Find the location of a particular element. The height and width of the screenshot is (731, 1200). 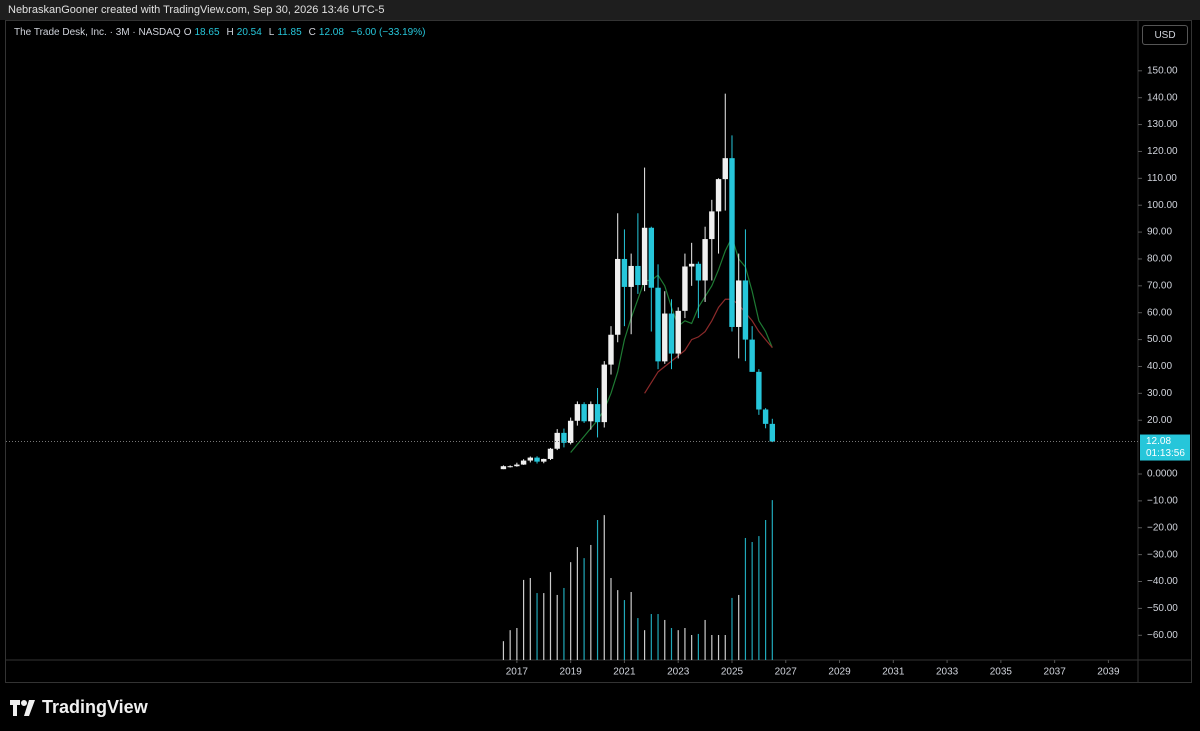

y-tick-label: 0.0000 is located at coordinates (1162, 474).